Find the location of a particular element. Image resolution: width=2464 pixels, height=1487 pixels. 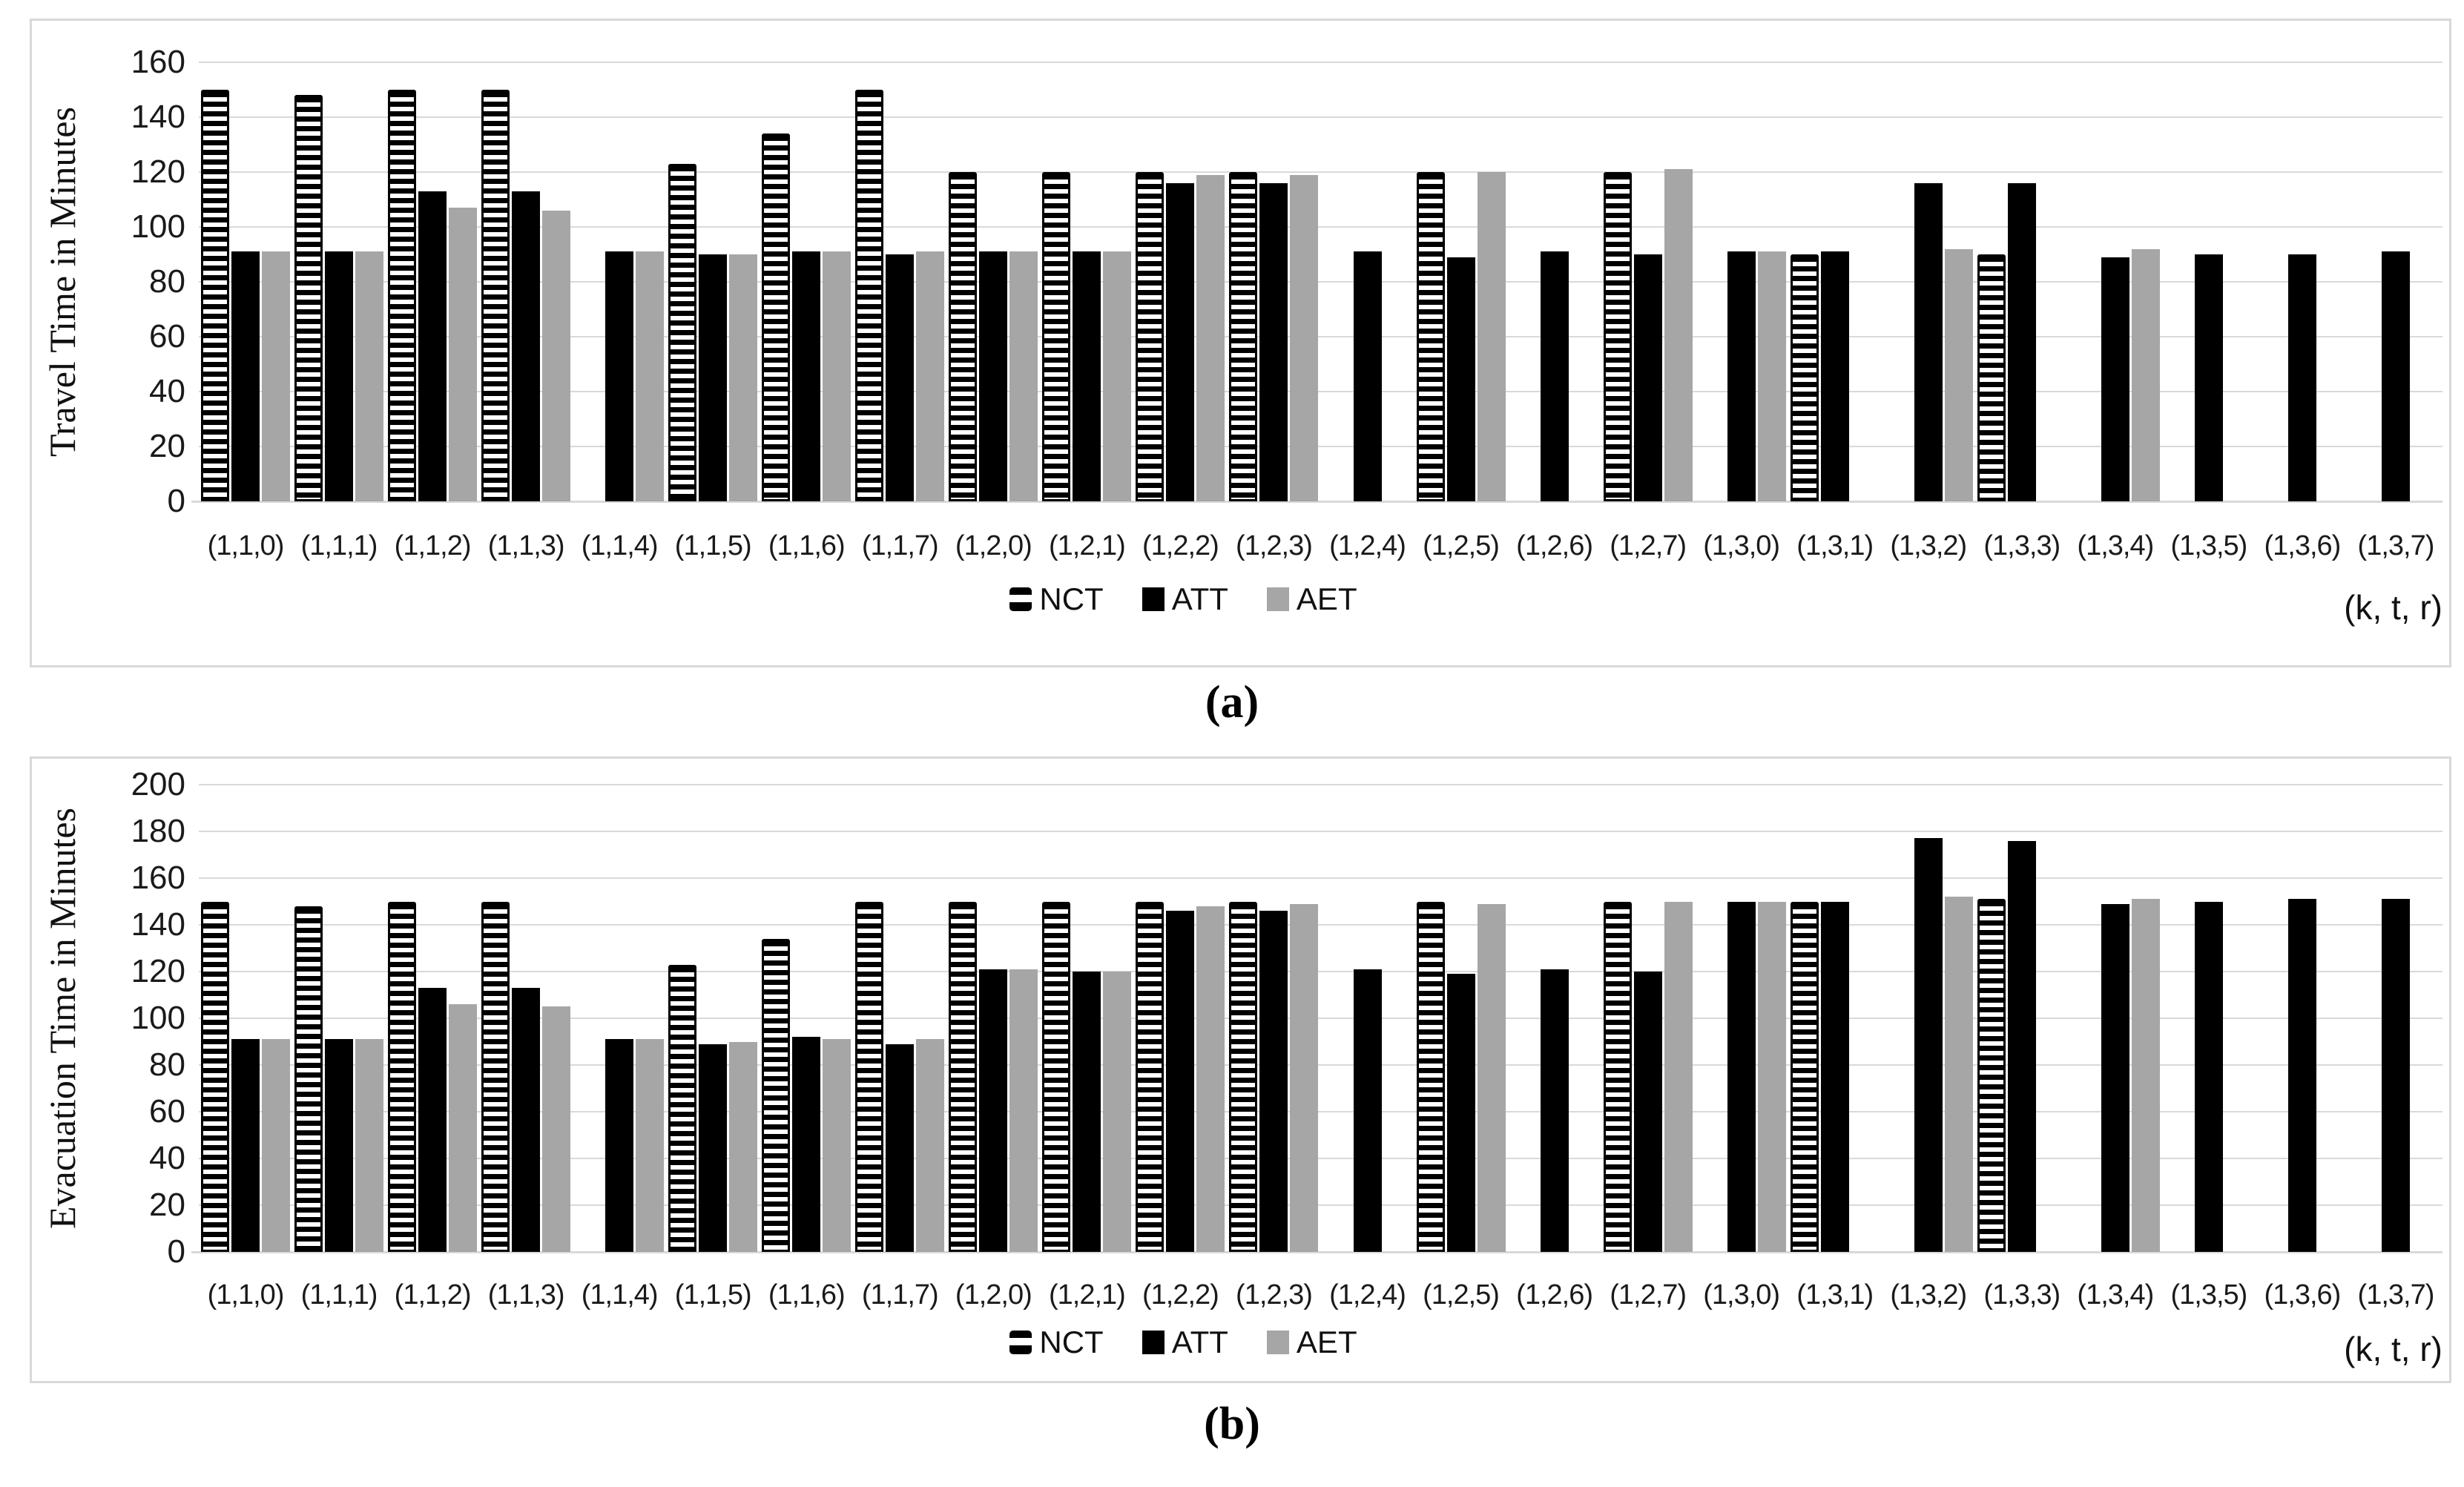

legend-swatch-att-icon is located at coordinates (1153, 599).